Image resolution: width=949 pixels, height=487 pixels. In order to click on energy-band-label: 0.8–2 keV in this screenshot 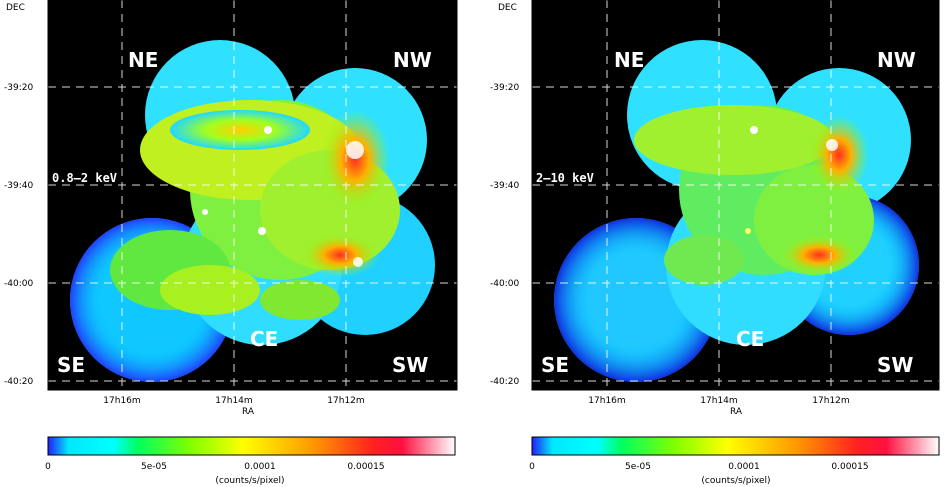, I will do `click(84, 178)`.